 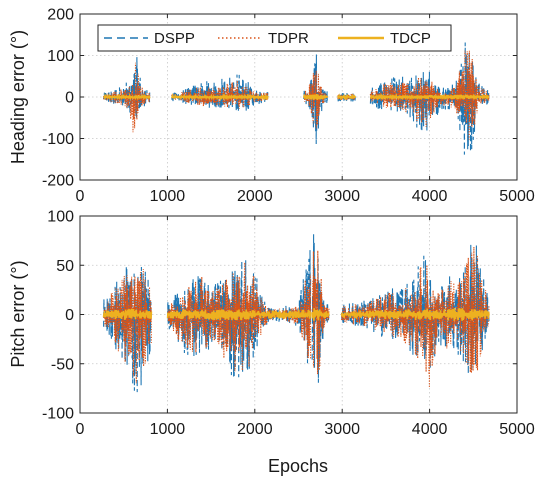 I want to click on legend-tdcp-label: TDCP, so click(x=410, y=38).